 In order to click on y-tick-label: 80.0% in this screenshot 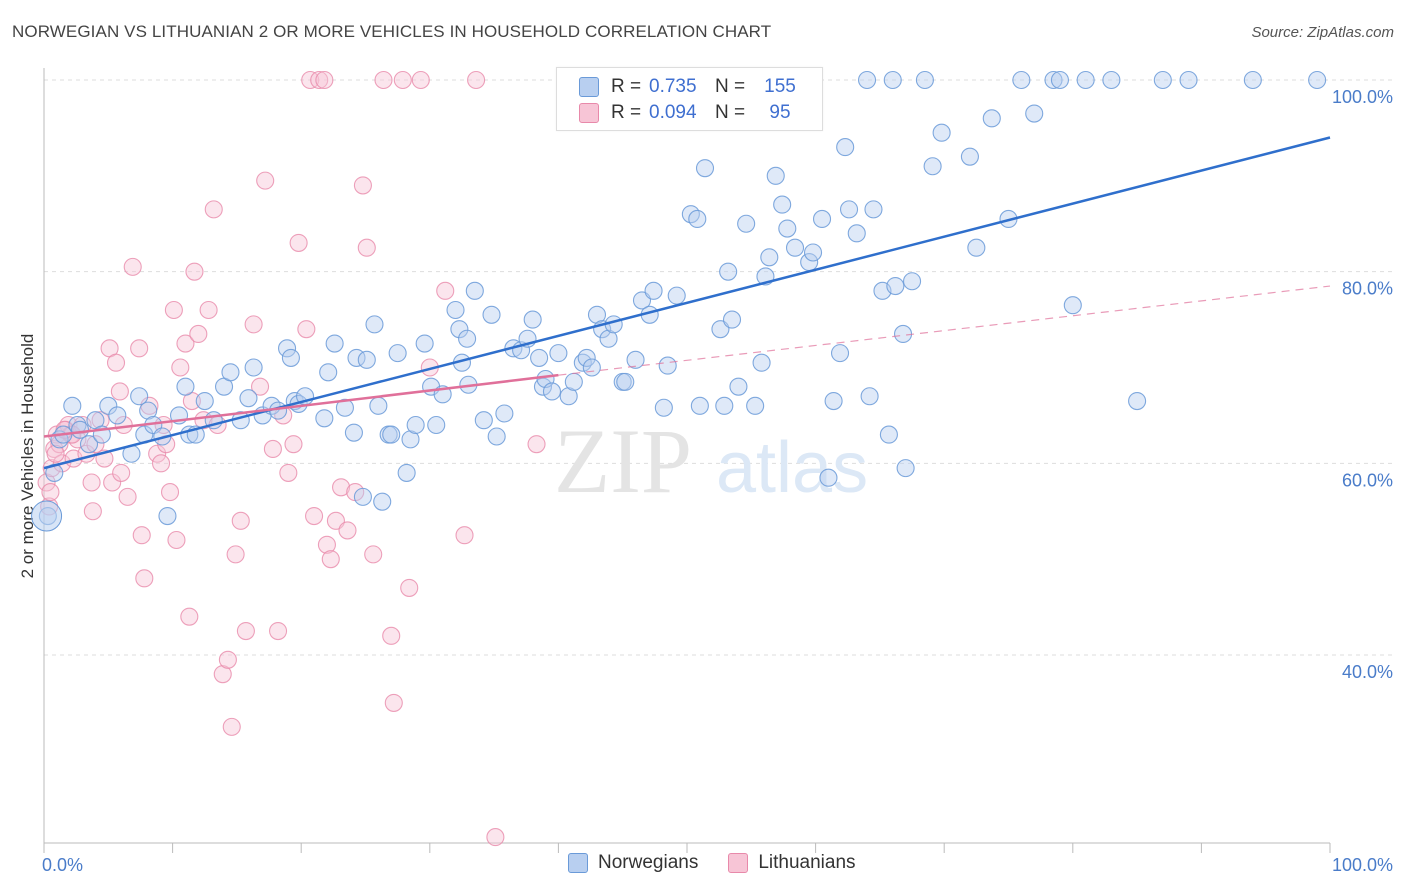, I will do `click(1367, 289)`.